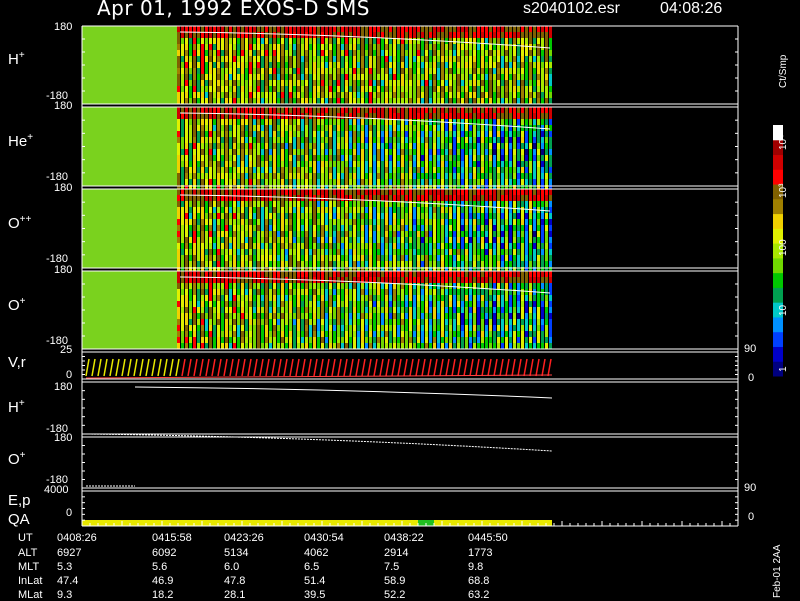  Describe the element at coordinates (311, 567) in the screenshot. I see `time-value-mlt-3: 6.5` at that location.